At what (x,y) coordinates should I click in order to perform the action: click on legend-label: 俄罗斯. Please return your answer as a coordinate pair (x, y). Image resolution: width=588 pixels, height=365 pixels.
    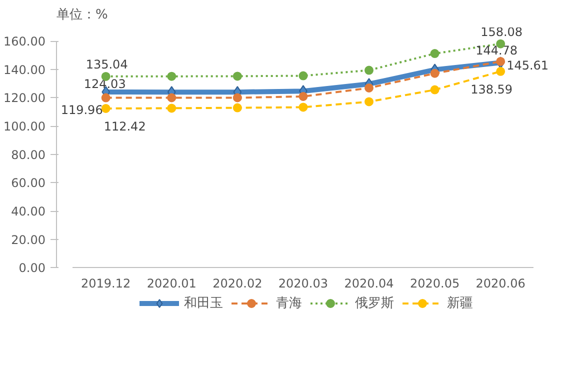
    Looking at the image, I should click on (374, 303).